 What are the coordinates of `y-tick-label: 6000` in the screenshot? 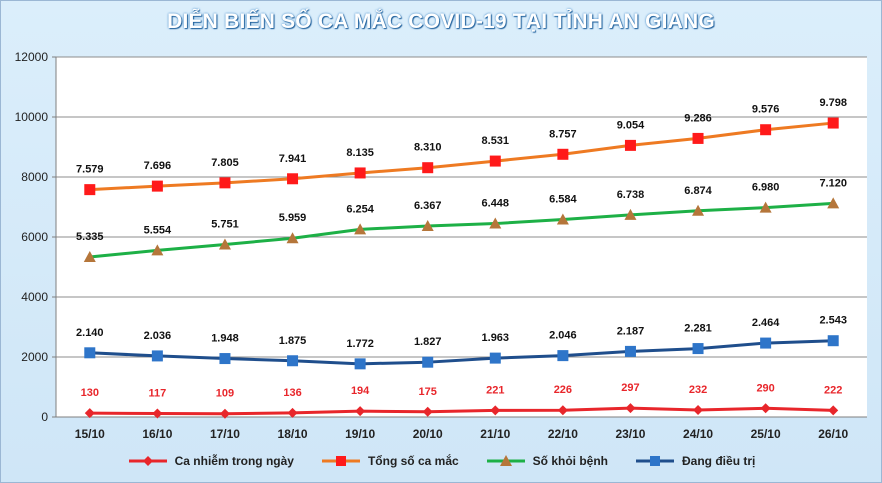 It's located at (34, 237).